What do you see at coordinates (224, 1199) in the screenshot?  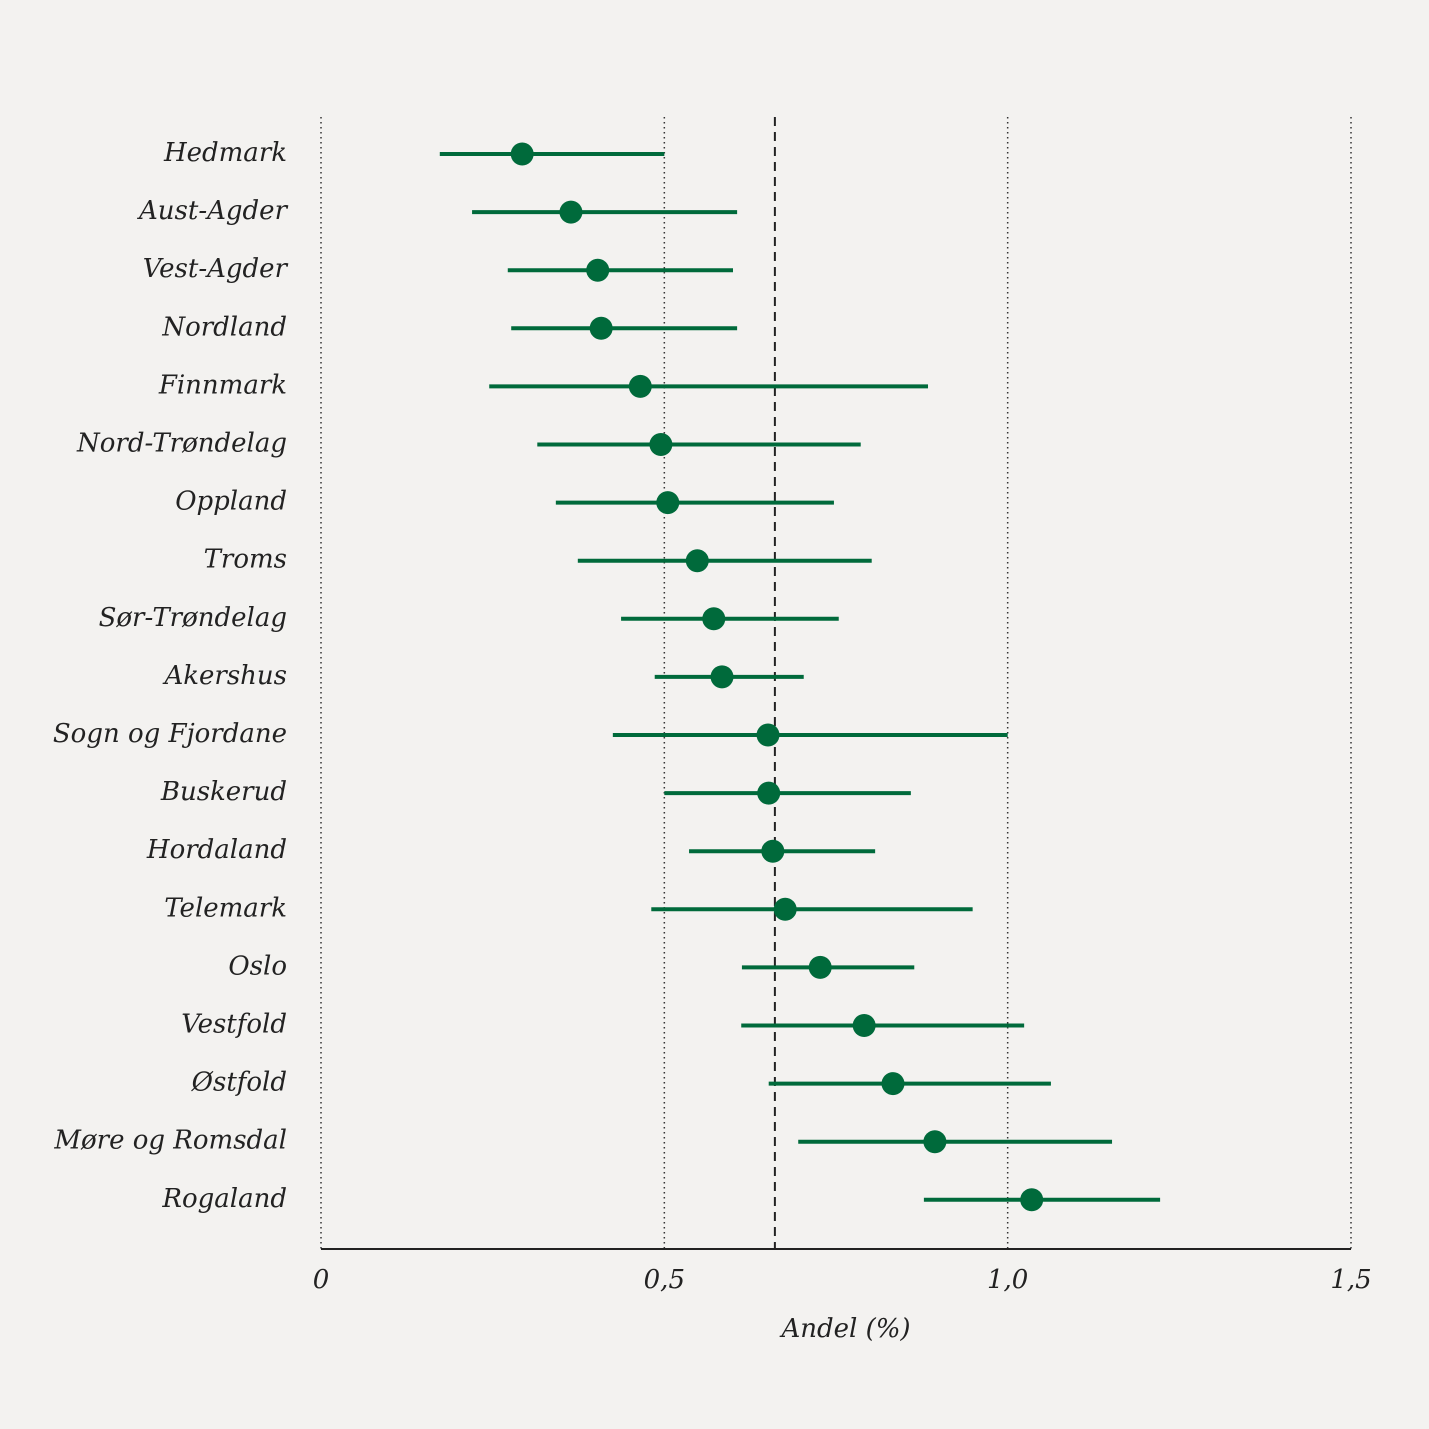 I see `y-tick-label: Rogaland` at bounding box center [224, 1199].